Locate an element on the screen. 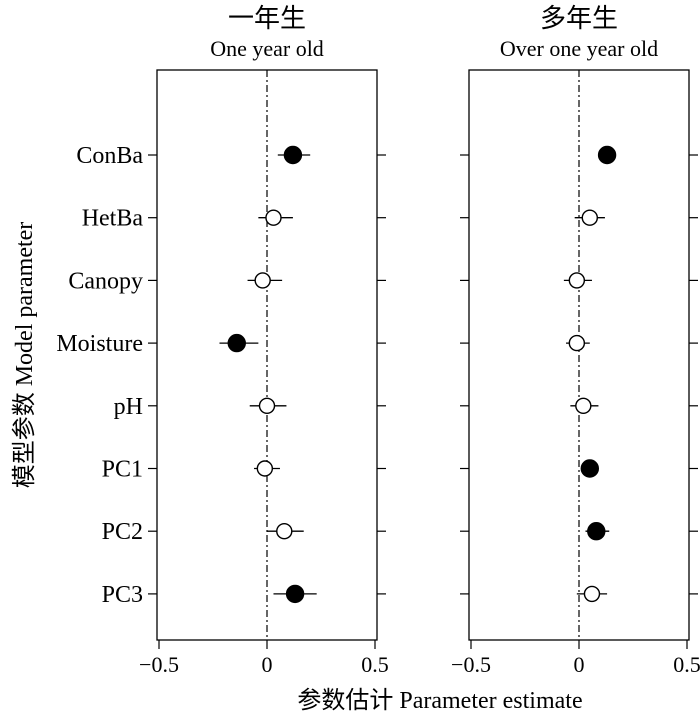  category-labels: ConBa HetBa Canopy Moisture pH PC1 PC2 PC3 is located at coordinates (99, 375).